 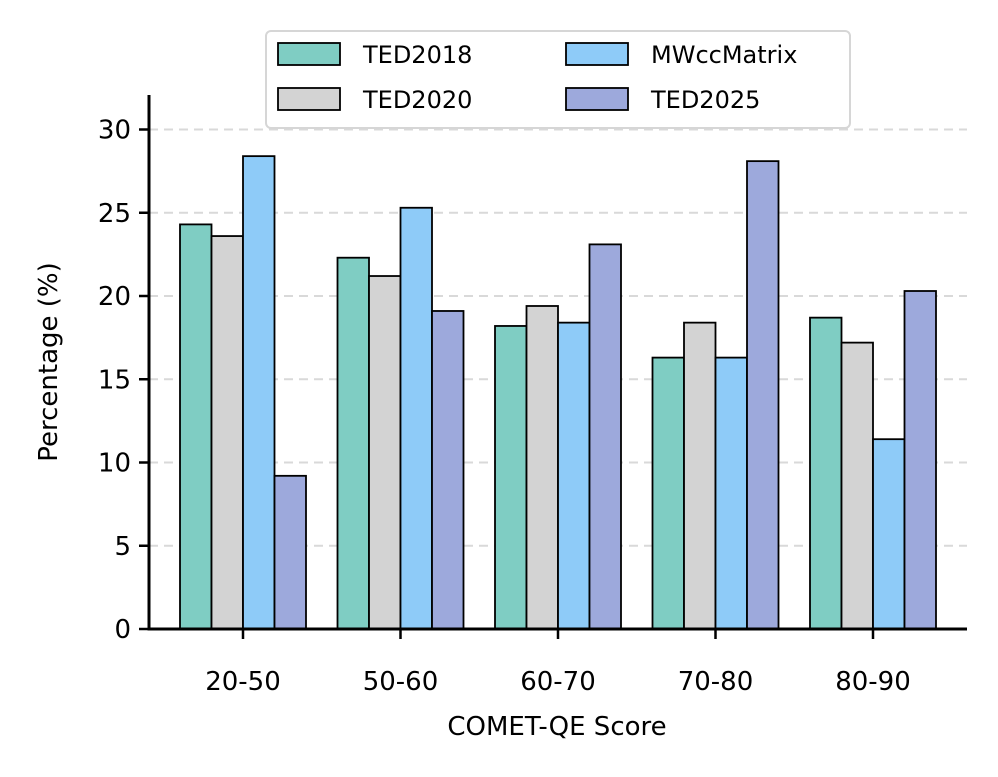 What do you see at coordinates (556, 727) in the screenshot?
I see `x-axis-title: COMET-QE Score` at bounding box center [556, 727].